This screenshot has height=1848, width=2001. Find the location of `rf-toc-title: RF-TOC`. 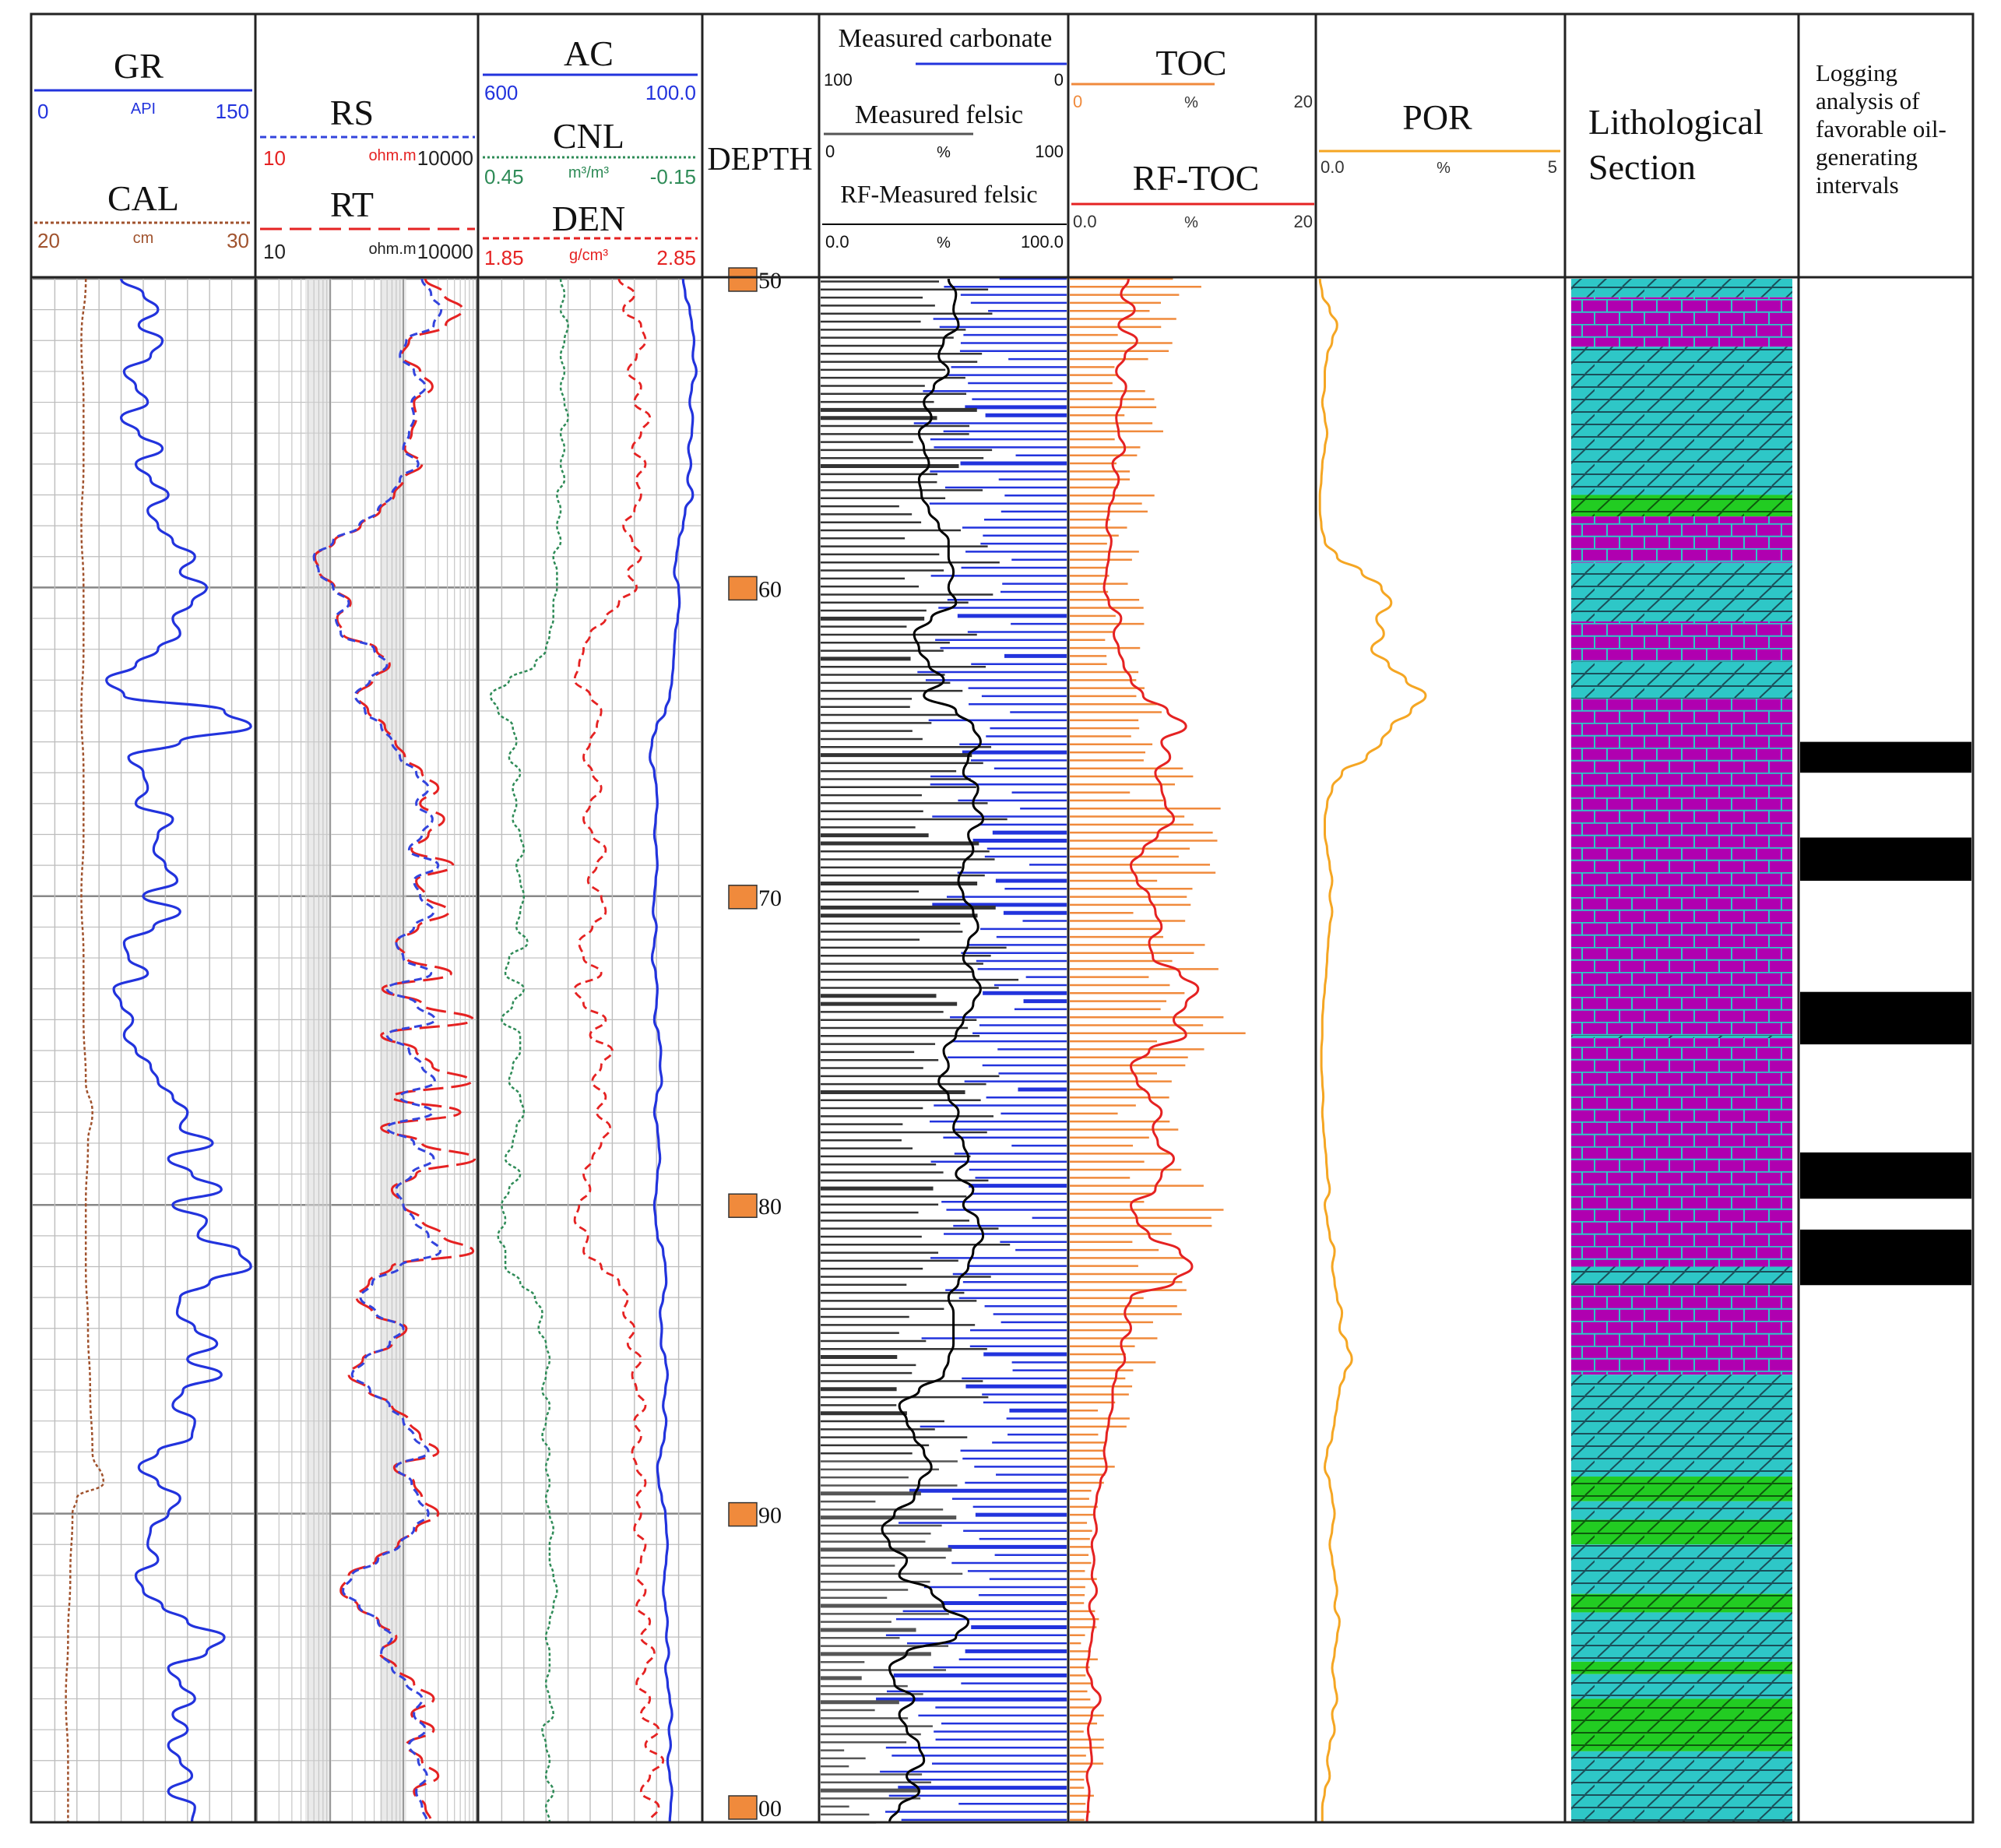

rf-toc-title: RF-TOC is located at coordinates (1196, 178).